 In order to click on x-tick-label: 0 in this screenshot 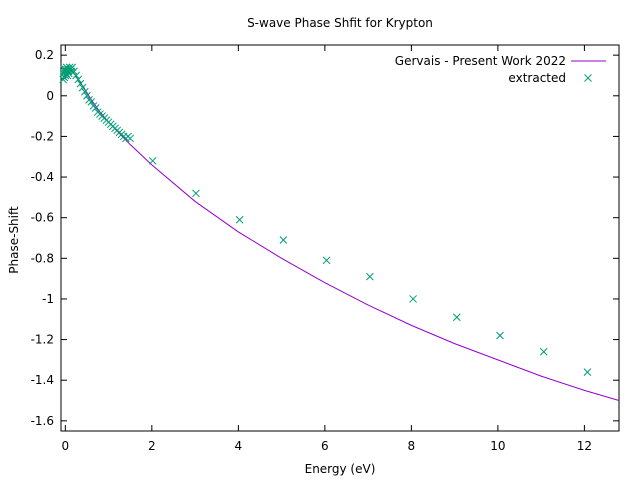, I will do `click(66, 446)`.